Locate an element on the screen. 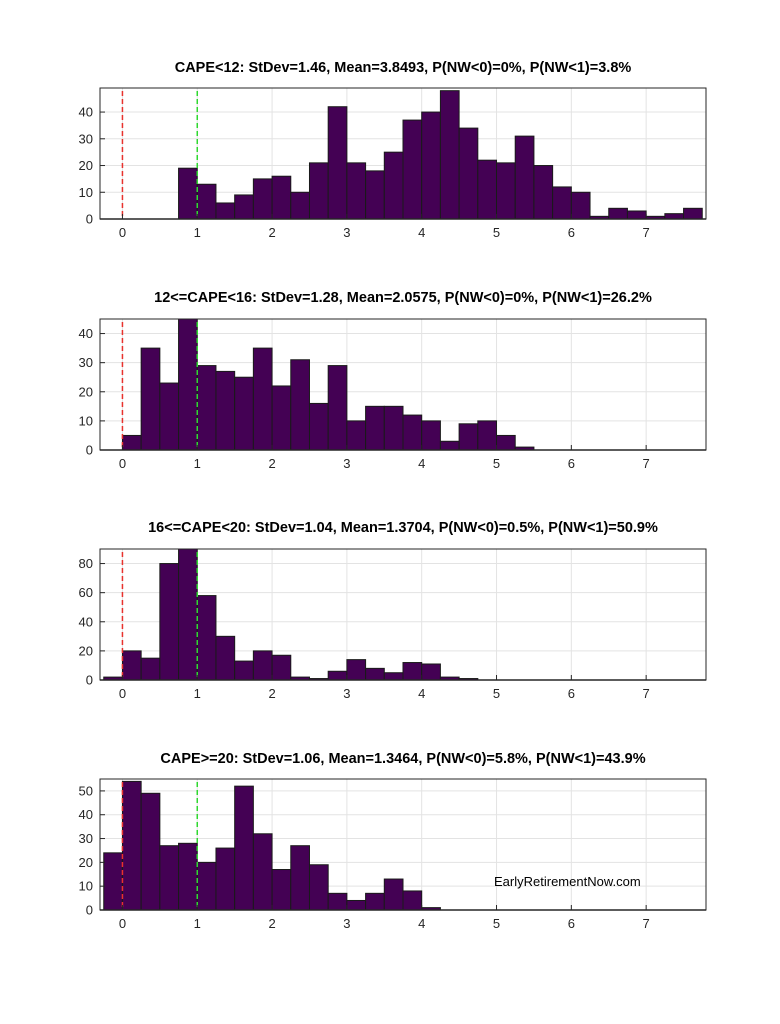  y-tick-label: 30 is located at coordinates (86, 362).